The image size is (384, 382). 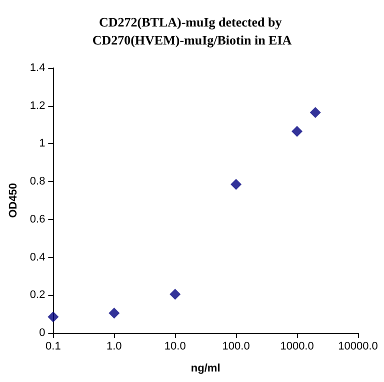 I want to click on y-tick-label: 1, so click(x=42, y=144).